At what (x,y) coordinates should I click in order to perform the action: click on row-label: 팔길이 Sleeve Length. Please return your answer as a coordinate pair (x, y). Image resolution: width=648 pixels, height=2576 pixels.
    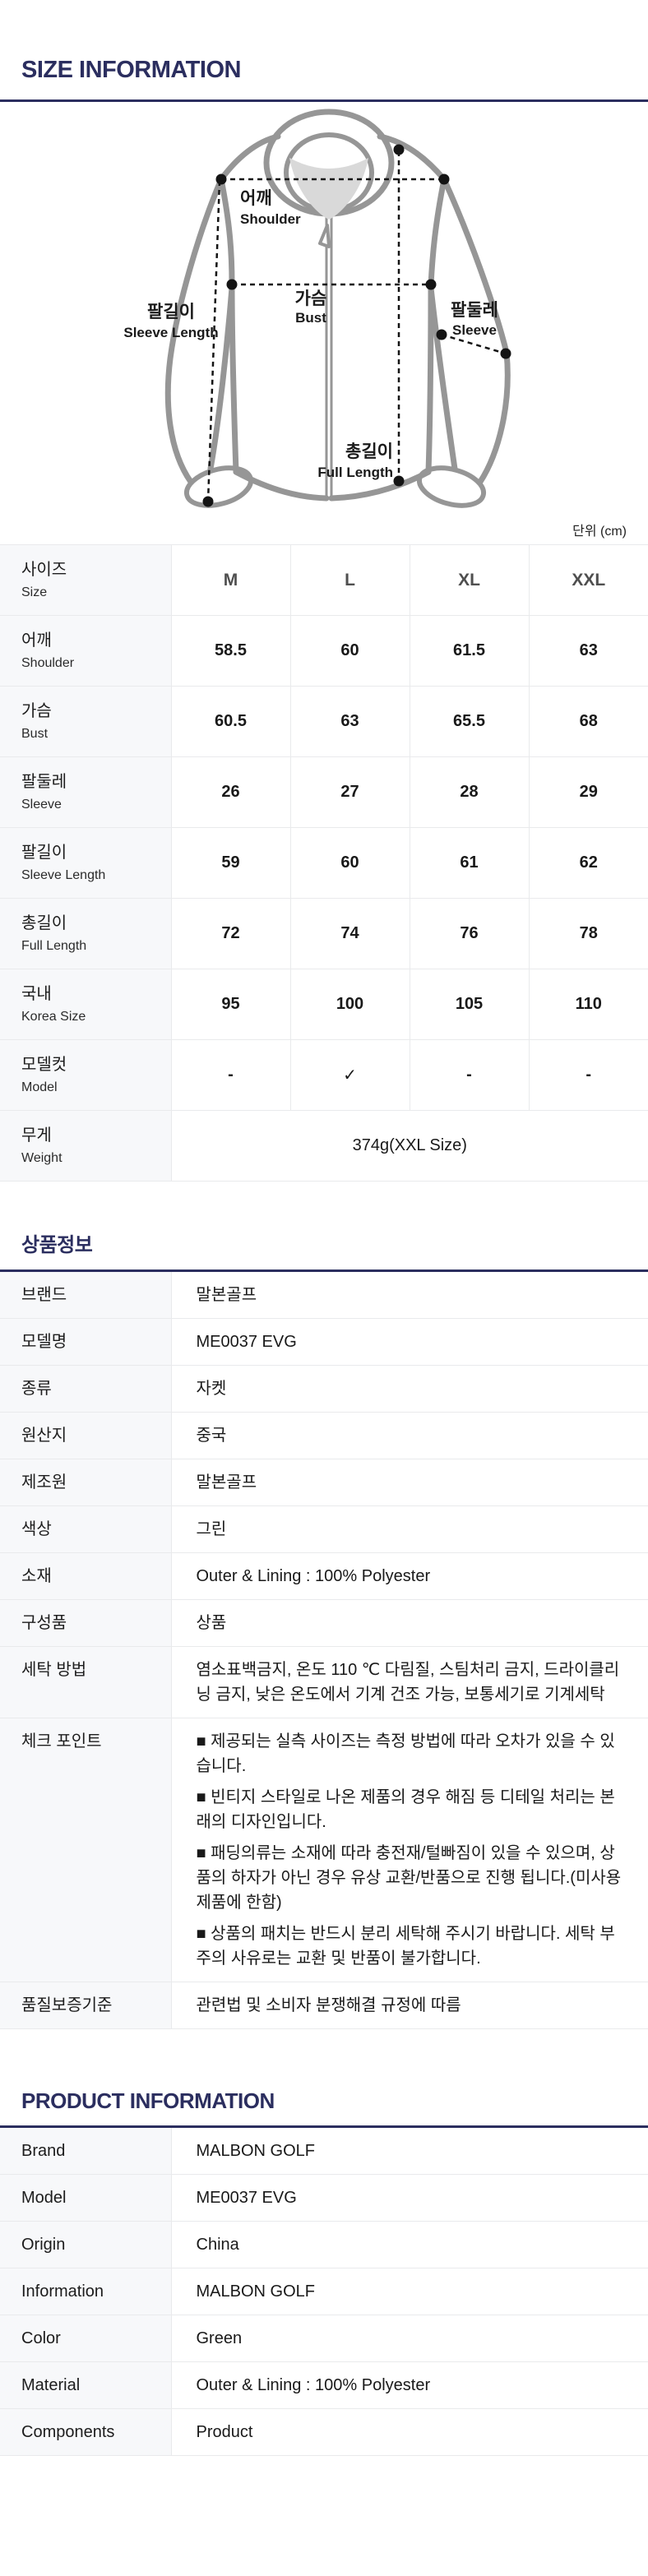
    Looking at the image, I should click on (86, 863).